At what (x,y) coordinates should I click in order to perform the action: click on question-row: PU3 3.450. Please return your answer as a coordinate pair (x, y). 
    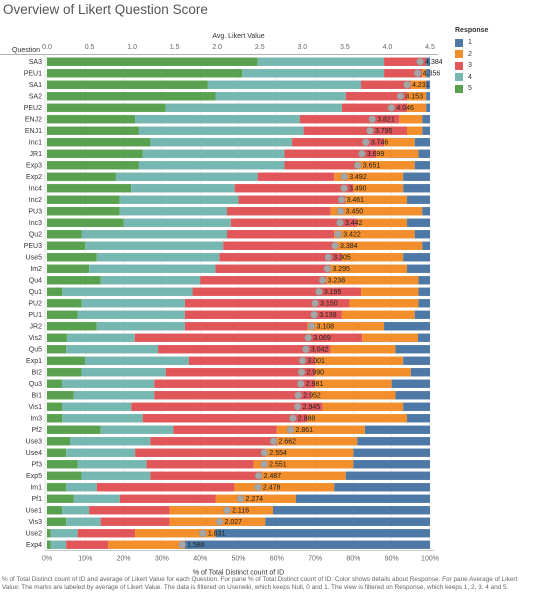
    Looking at the image, I should click on (229, 211).